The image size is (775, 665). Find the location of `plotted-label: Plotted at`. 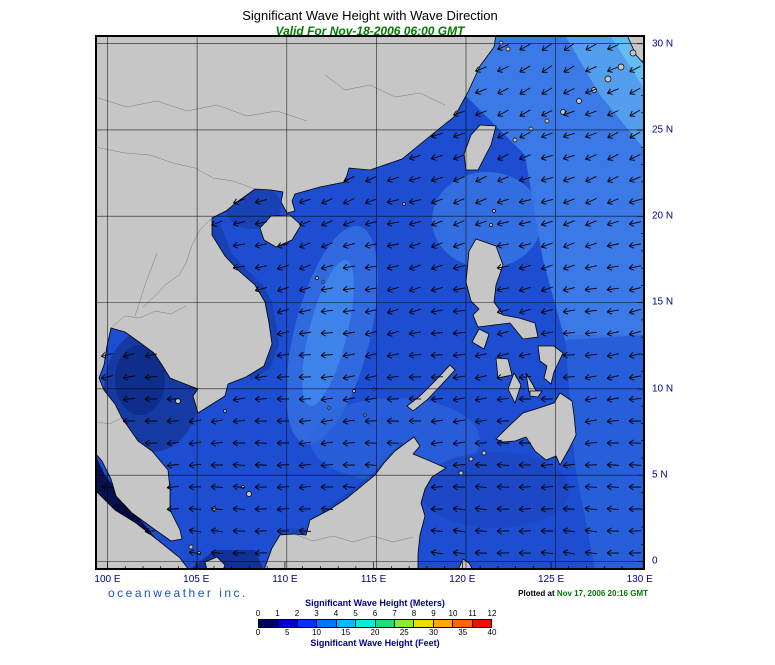

plotted-label: Plotted at is located at coordinates (536, 593).